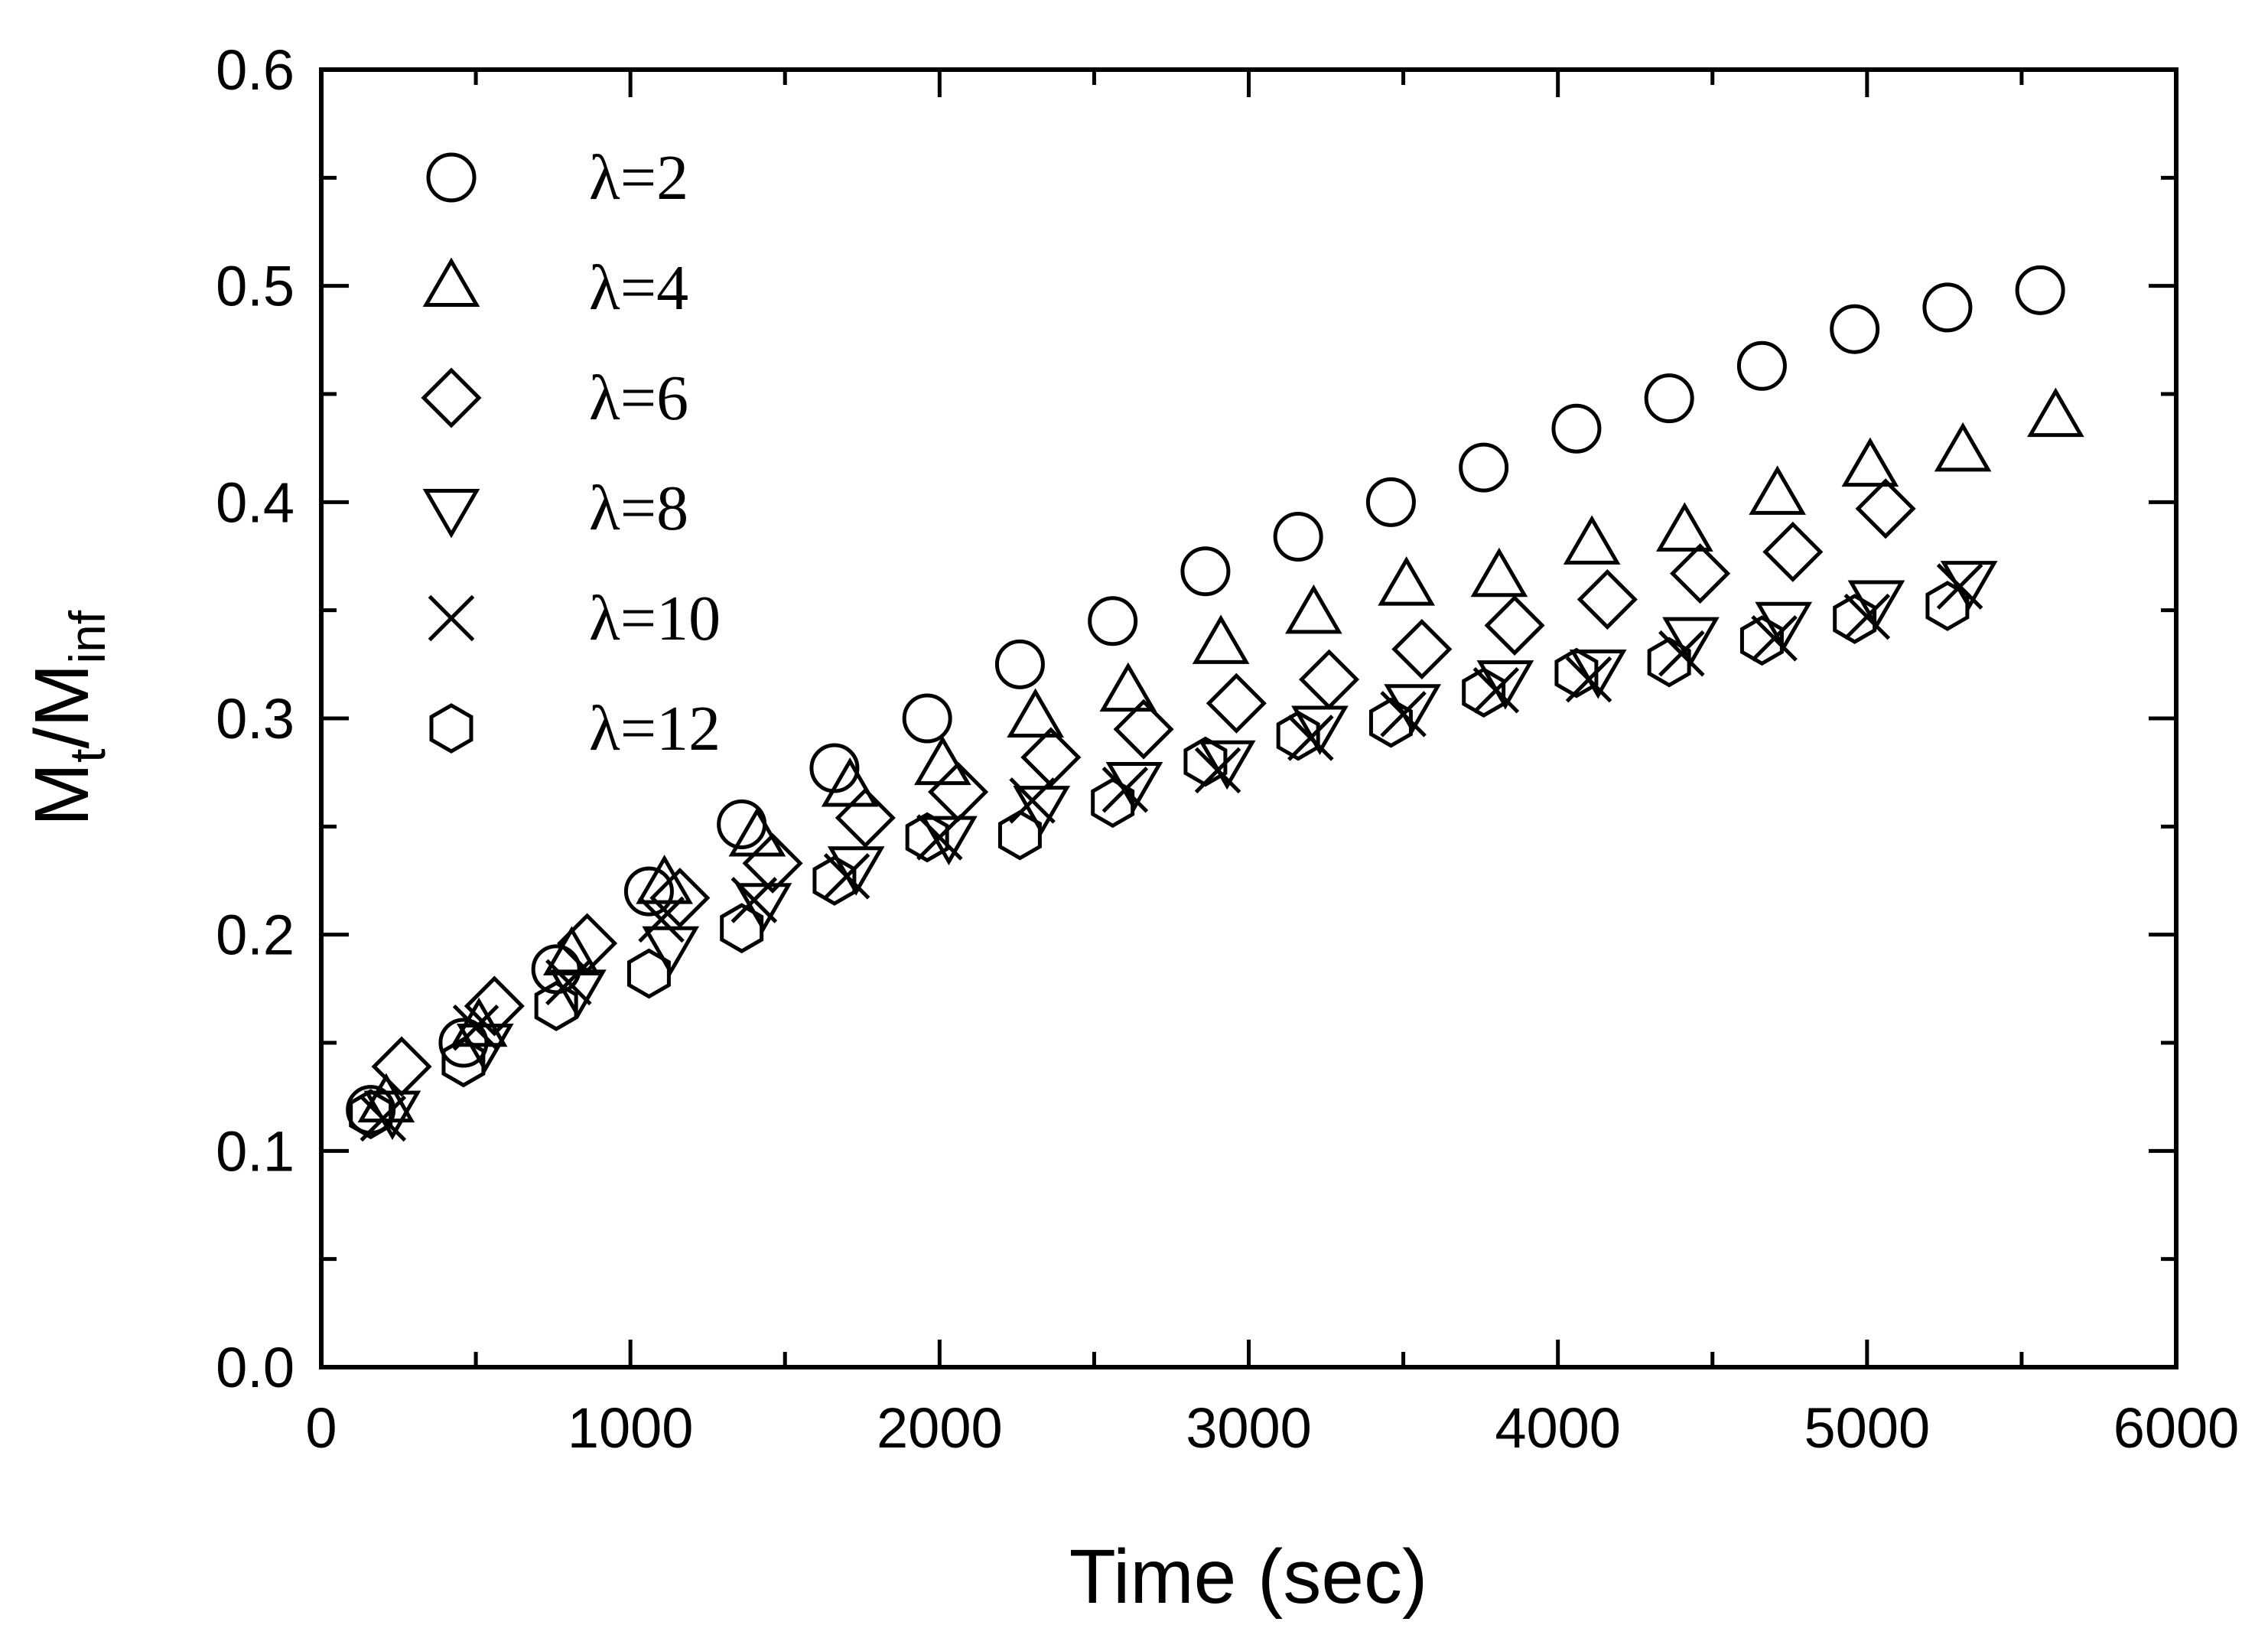 This screenshot has height=1638, width=2268. I want to click on y-tick-label: 0.3, so click(255, 719).